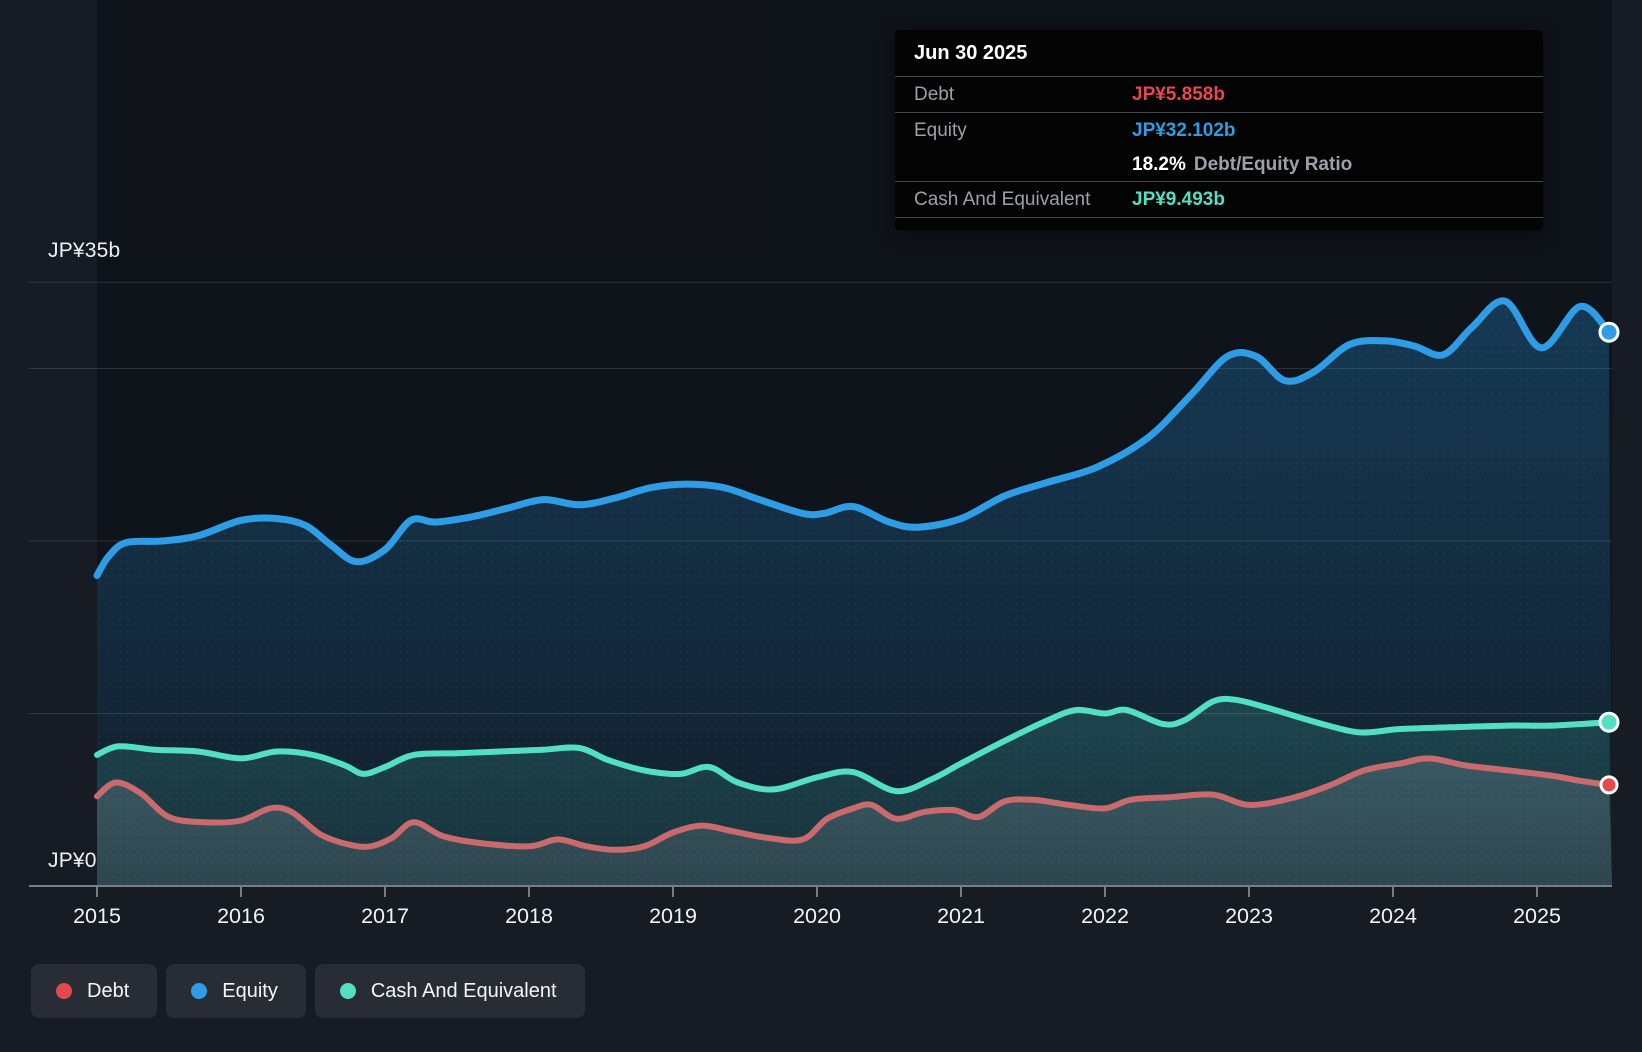 This screenshot has height=1052, width=1642. What do you see at coordinates (1178, 94) in the screenshot?
I see `tooltip-debt-value: JP¥5.858b` at bounding box center [1178, 94].